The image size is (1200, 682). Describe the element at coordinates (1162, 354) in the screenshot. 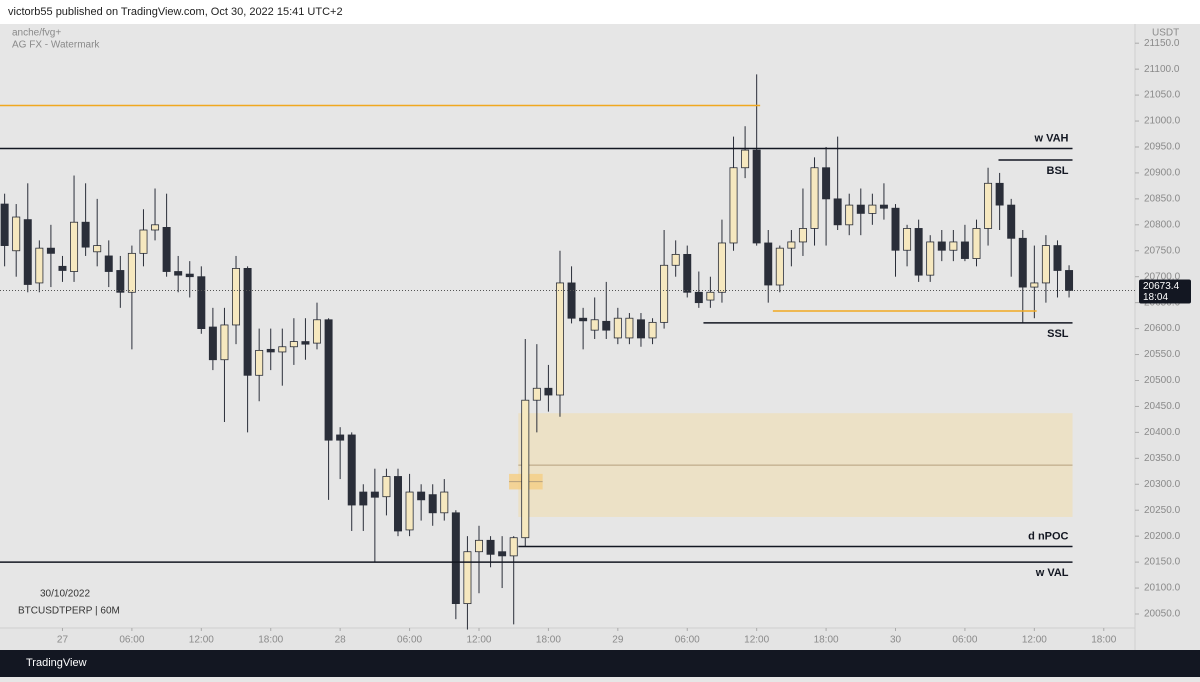

I see `y-tick-label: 20550.0` at that location.